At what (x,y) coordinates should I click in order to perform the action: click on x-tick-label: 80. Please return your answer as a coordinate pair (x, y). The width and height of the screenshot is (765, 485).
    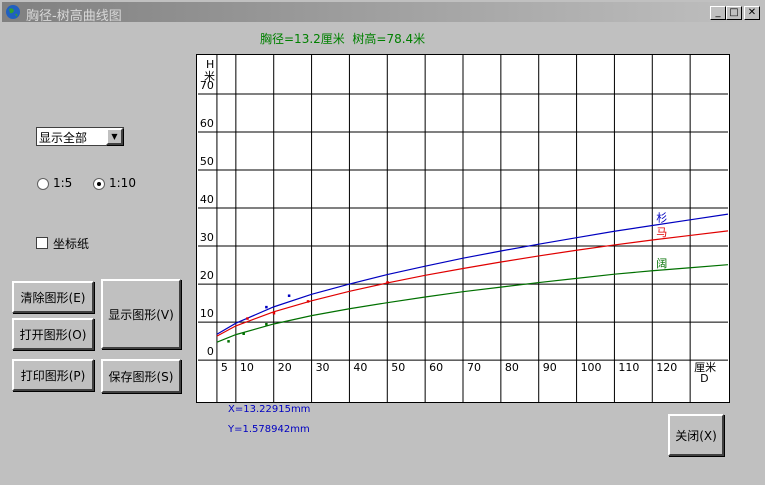
    Looking at the image, I should click on (512, 367).